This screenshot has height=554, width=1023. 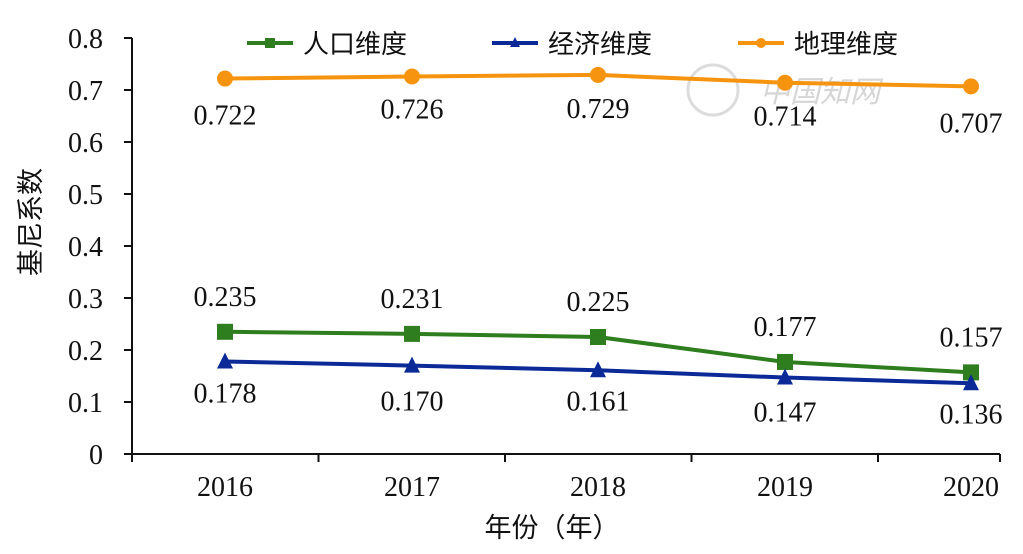 I want to click on y-axis-title: 基尼系数, so click(x=31, y=222).